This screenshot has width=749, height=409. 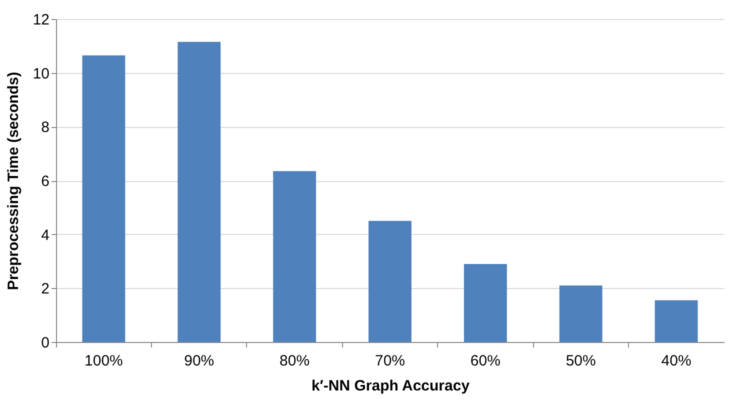 What do you see at coordinates (485, 361) in the screenshot?
I see `x-tick-label: 60%` at bounding box center [485, 361].